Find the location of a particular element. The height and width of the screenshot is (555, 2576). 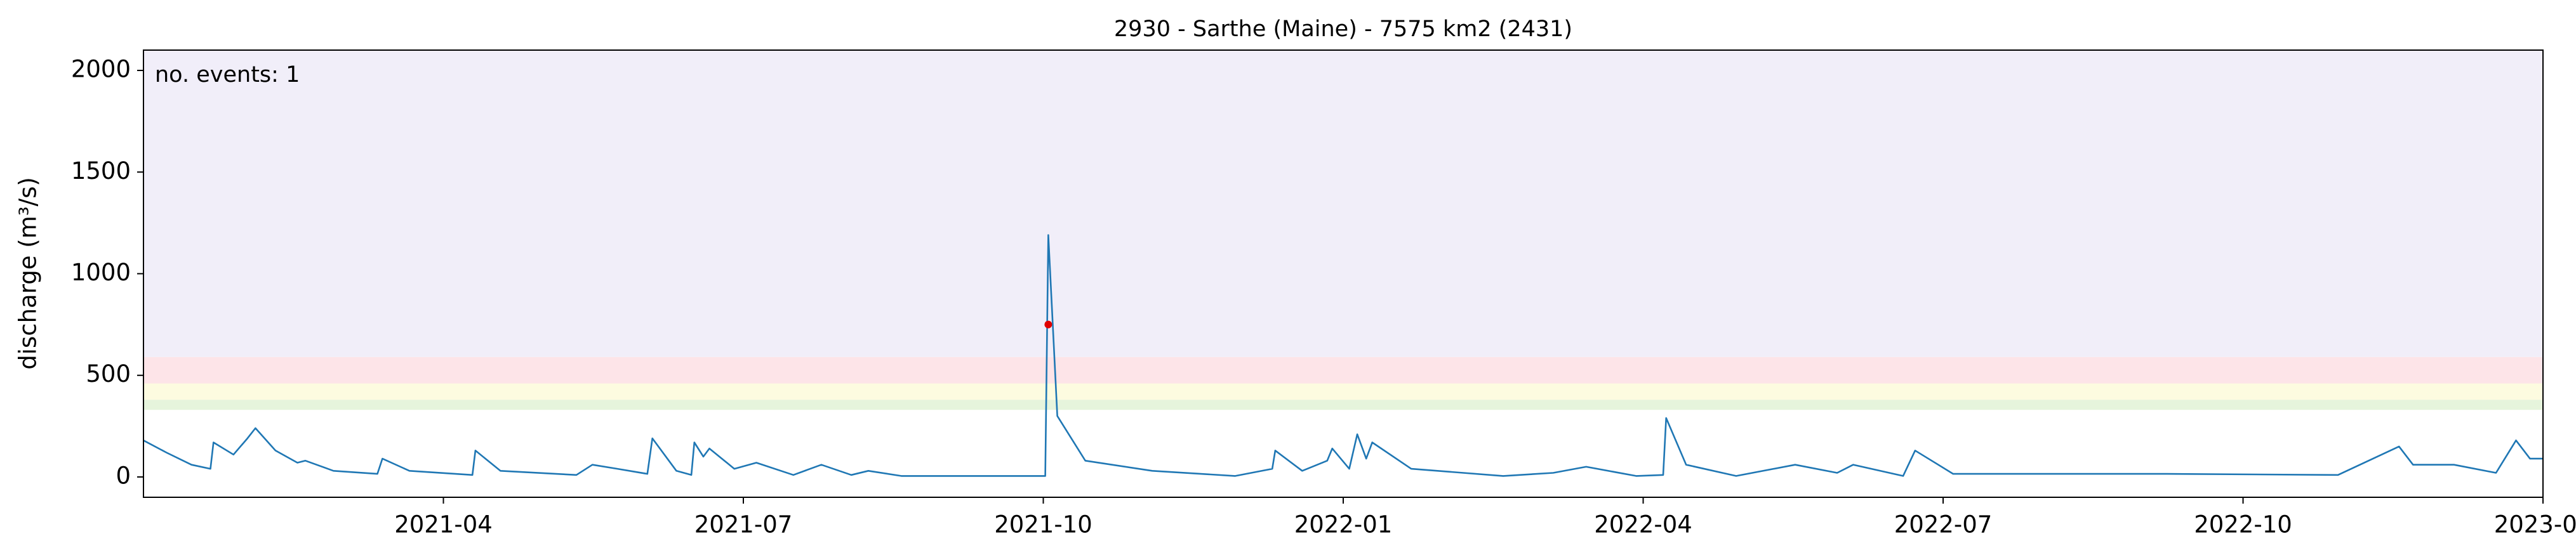

y-tick-label: 1500 is located at coordinates (101, 171).